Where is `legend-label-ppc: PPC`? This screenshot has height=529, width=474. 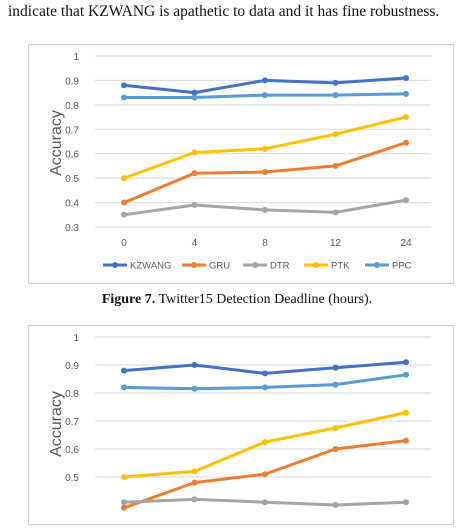 legend-label-ppc: PPC is located at coordinates (402, 266).